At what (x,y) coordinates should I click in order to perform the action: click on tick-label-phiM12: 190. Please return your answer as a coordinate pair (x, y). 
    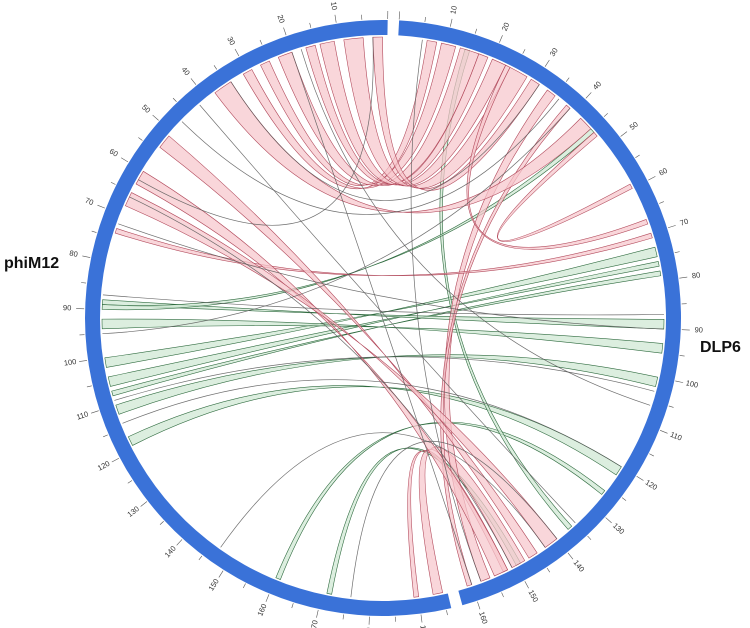
    Looking at the image, I should click on (423, 626).